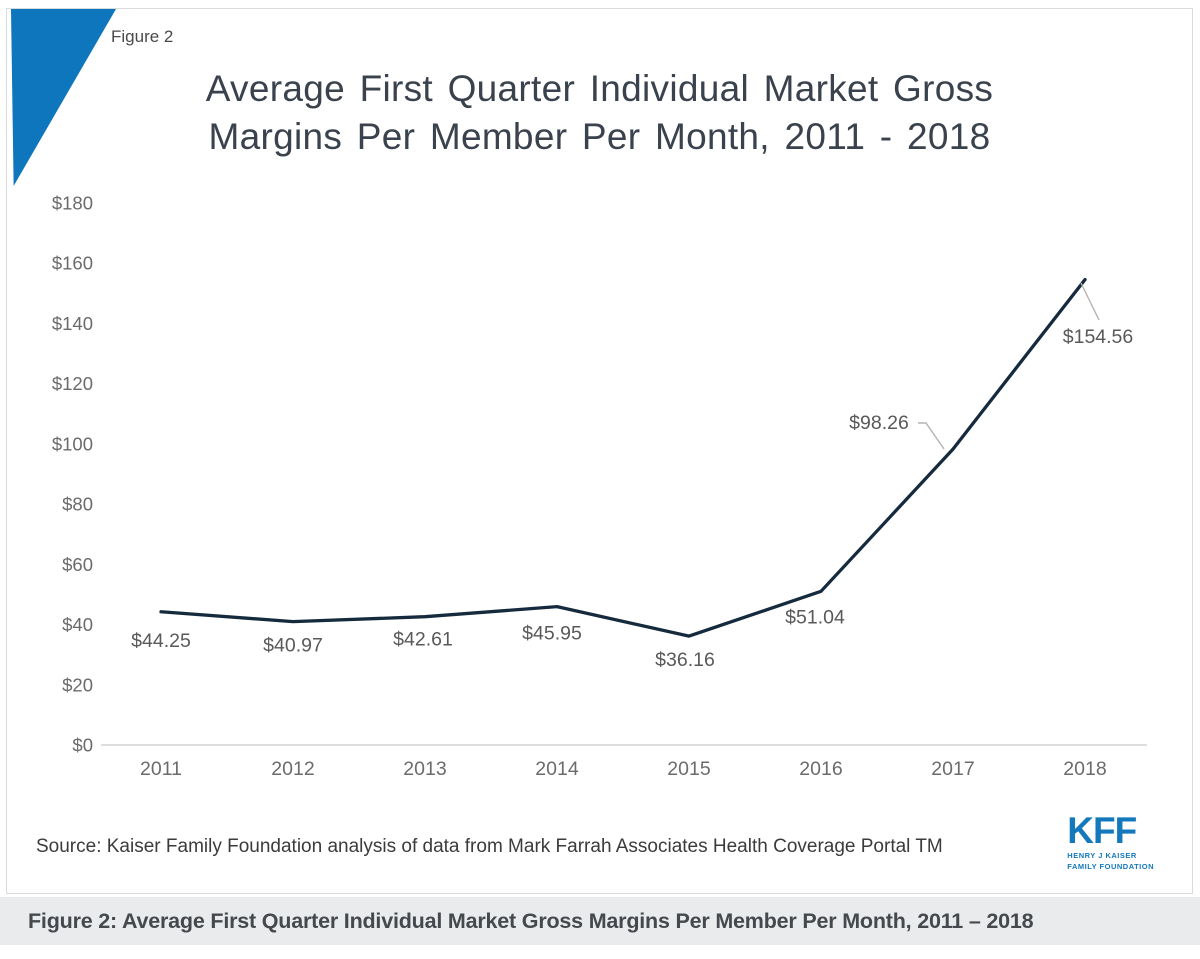 This screenshot has width=1200, height=959. Describe the element at coordinates (952, 769) in the screenshot. I see `x-tick-label: 2017` at that location.